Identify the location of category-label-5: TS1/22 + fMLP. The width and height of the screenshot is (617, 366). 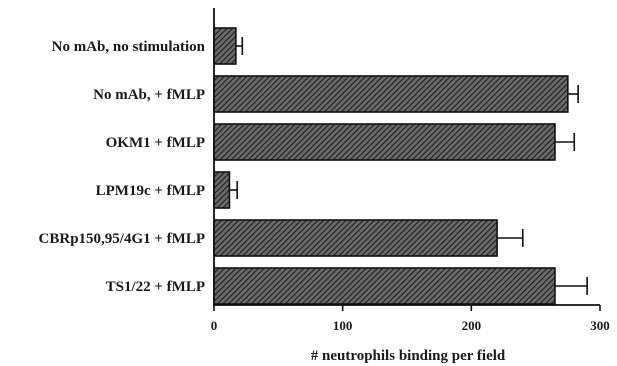
(155, 287).